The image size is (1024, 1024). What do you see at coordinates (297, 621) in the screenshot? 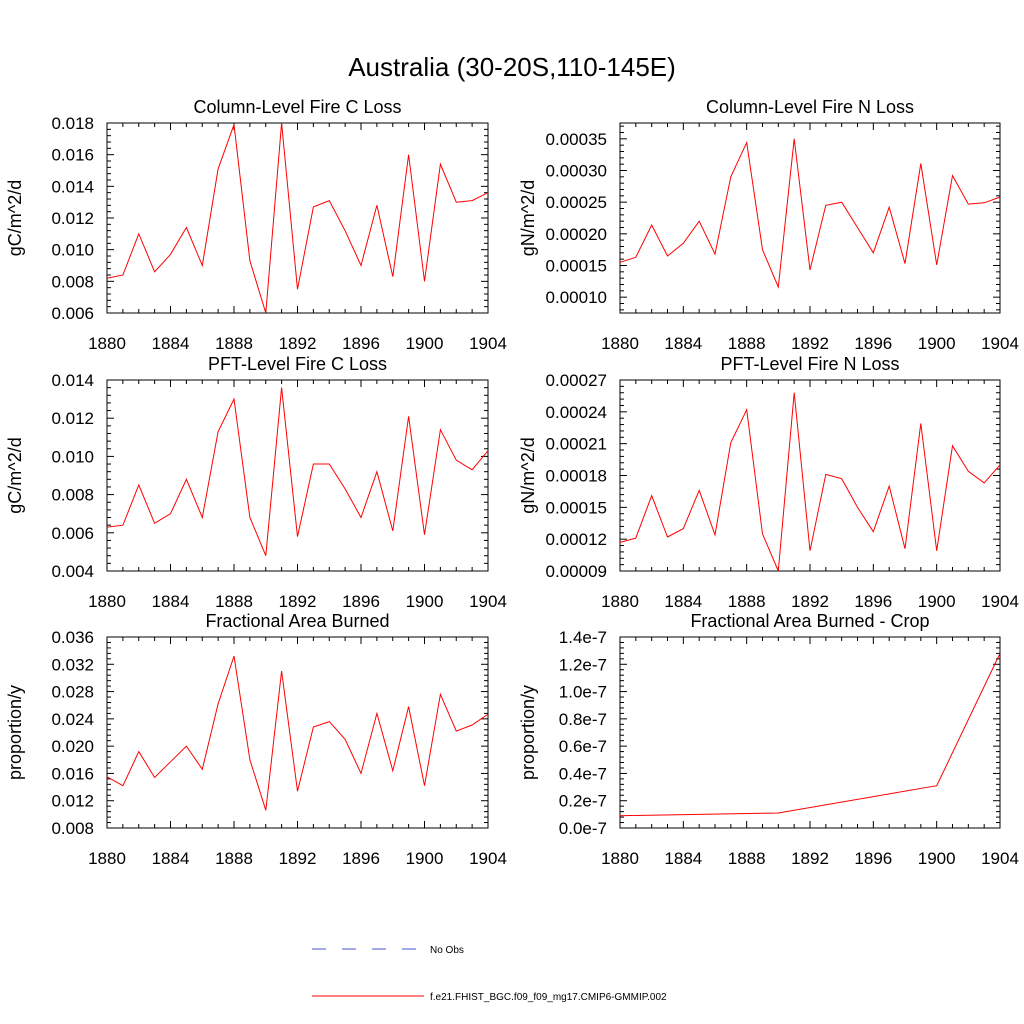
I see `panel-title: Fractional Area Burned` at bounding box center [297, 621].